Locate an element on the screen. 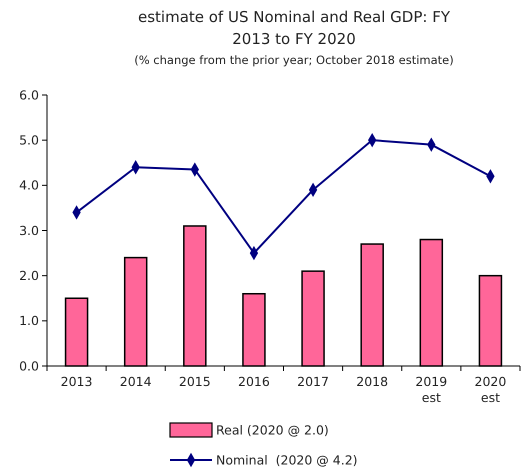 The width and height of the screenshot is (528, 471). legend-label: Real (2020 @ 2.0) is located at coordinates (272, 430).